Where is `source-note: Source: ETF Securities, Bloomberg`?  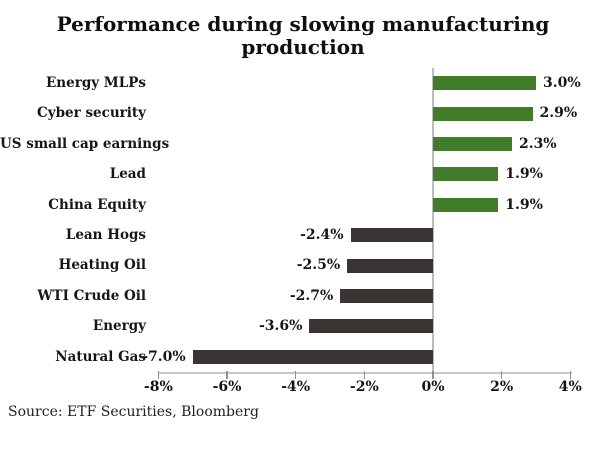
source-note: Source: ETF Securities, Bloomberg is located at coordinates (133, 412).